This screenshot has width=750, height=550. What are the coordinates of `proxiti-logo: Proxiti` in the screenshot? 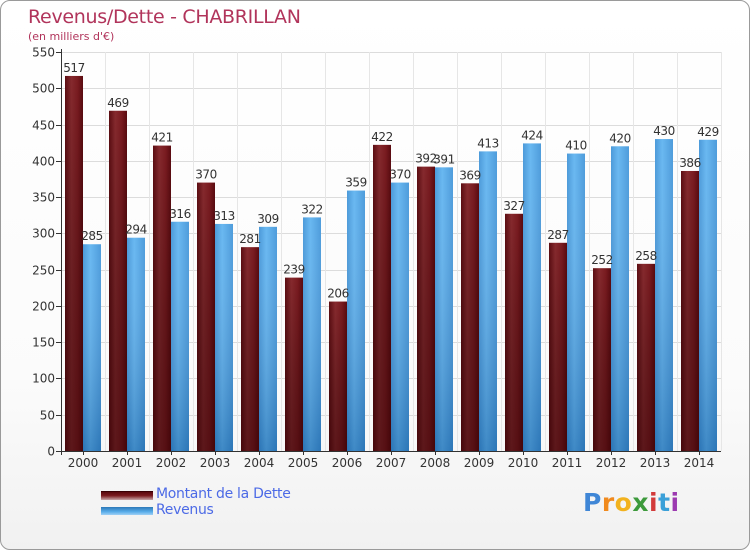 It's located at (631, 502).